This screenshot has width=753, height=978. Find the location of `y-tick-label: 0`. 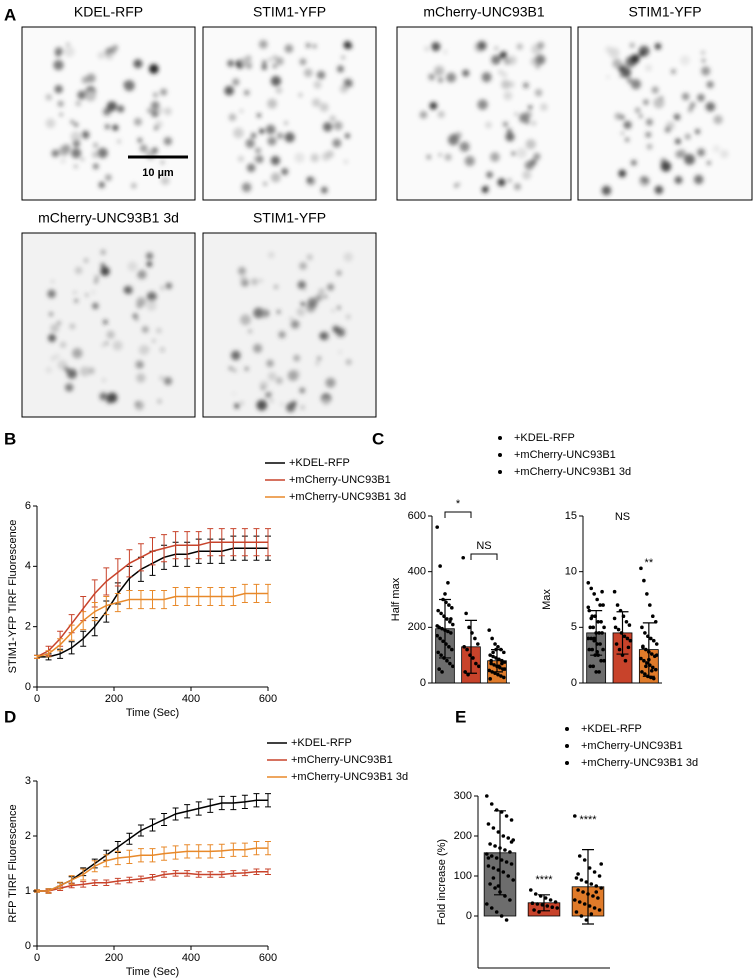

y-tick-label: 0 is located at coordinates (469, 916).